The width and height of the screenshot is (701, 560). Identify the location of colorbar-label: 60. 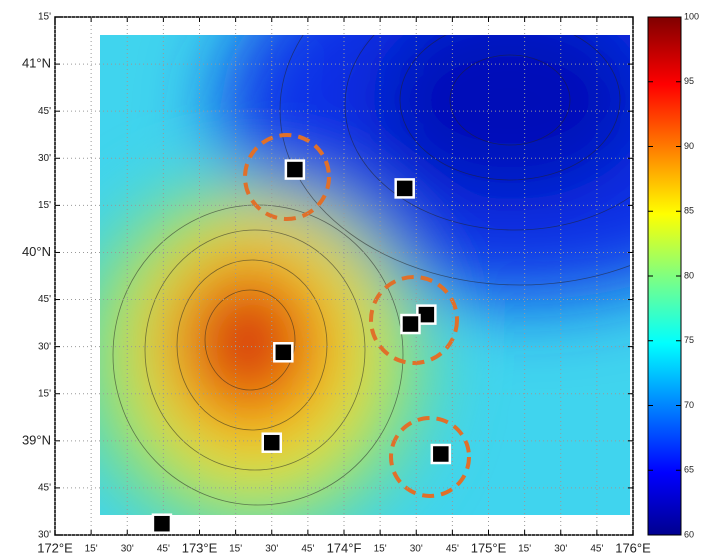
(689, 534).